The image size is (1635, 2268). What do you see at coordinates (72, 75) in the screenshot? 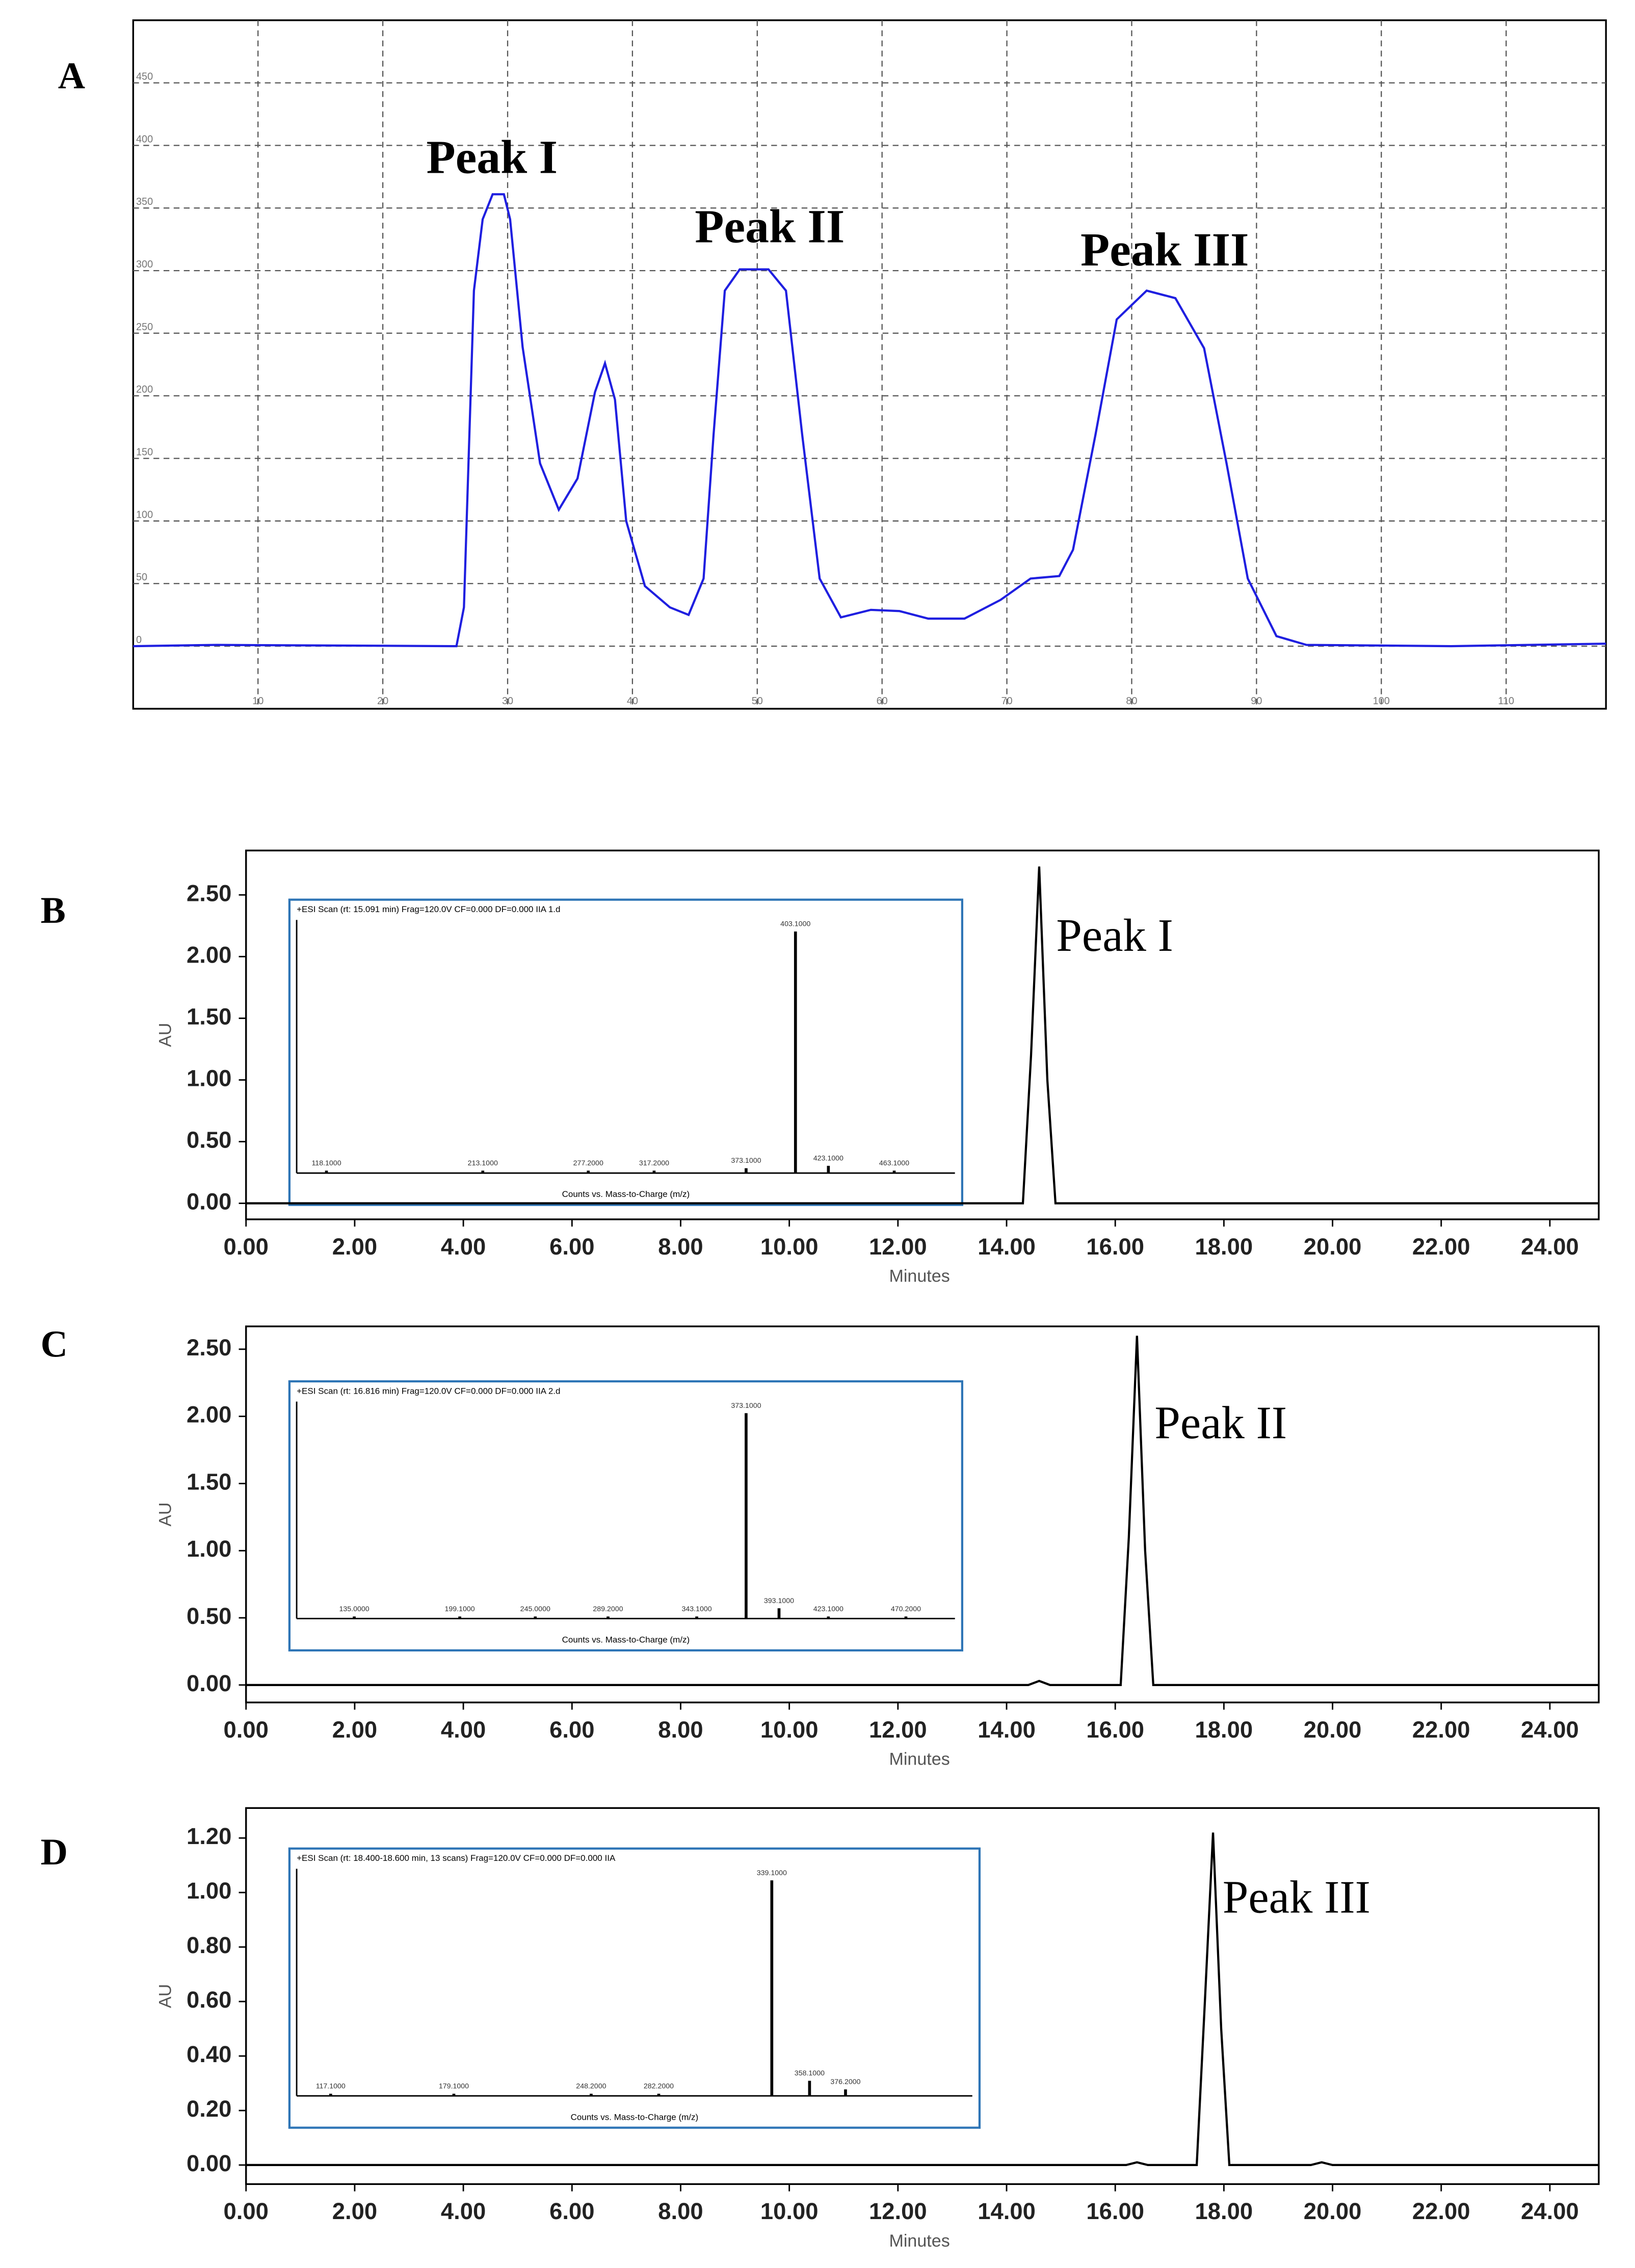
I see `panel-label: A` at bounding box center [72, 75].